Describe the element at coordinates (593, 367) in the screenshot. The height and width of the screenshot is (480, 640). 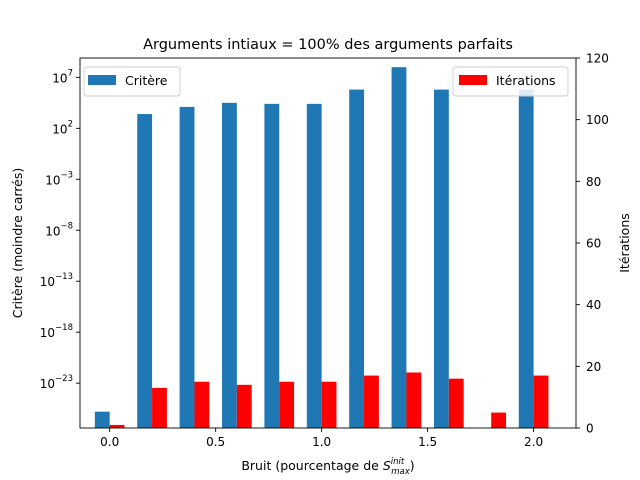
I see `right-tick-label: 20` at that location.